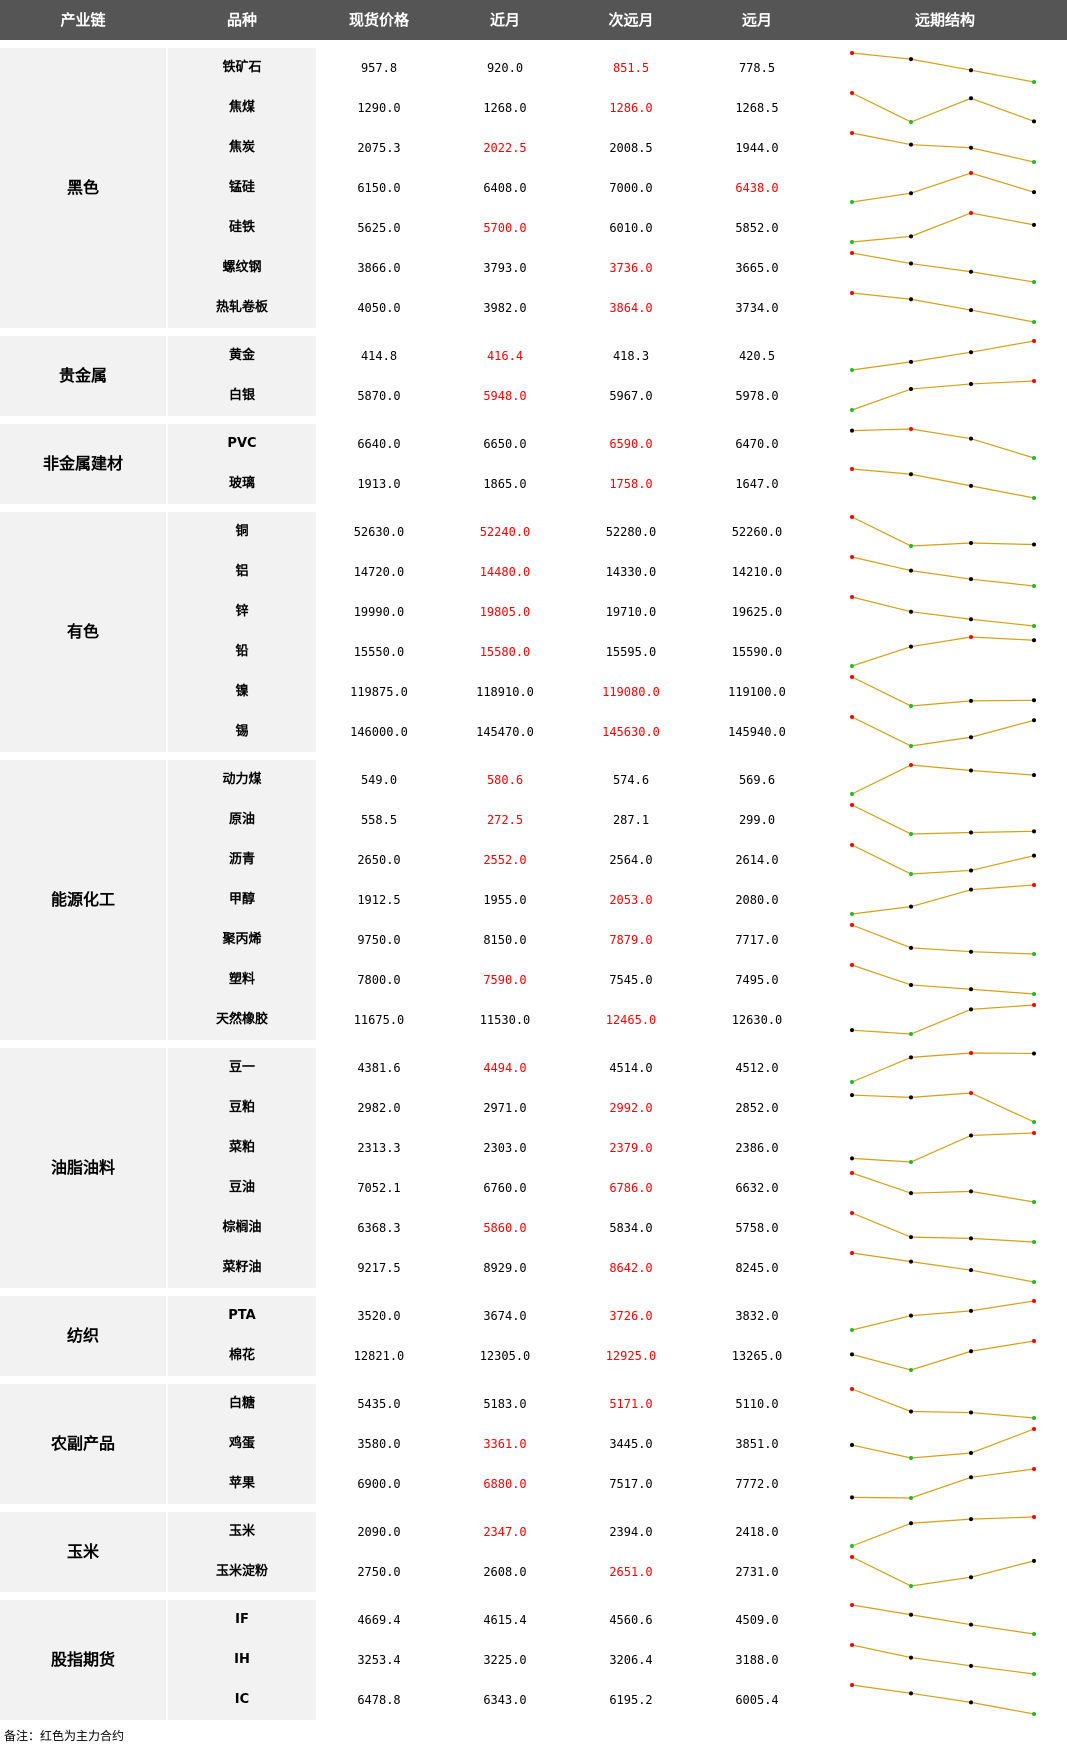 This screenshot has height=1747, width=1067. Describe the element at coordinates (533, 268) in the screenshot. I see `table-row: 螺纹钢 3866.0 3793.0 3736.0 3665.0` at that location.